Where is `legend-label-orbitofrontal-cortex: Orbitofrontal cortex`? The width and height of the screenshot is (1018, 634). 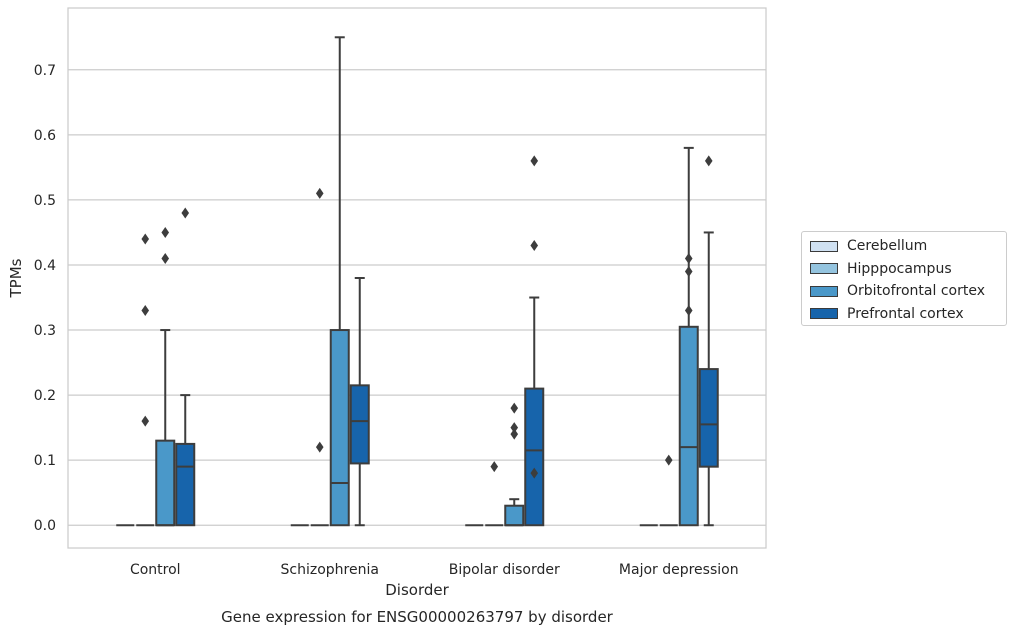 legend-label-orbitofrontal-cortex: Orbitofrontal cortex is located at coordinates (916, 291).